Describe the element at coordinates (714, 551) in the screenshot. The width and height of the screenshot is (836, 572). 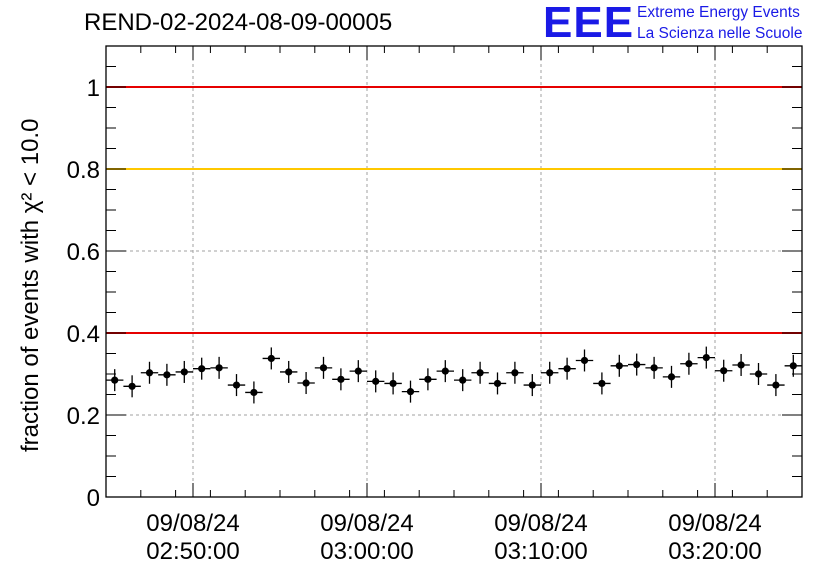
I see `x-tick-time: 03:20:00` at that location.